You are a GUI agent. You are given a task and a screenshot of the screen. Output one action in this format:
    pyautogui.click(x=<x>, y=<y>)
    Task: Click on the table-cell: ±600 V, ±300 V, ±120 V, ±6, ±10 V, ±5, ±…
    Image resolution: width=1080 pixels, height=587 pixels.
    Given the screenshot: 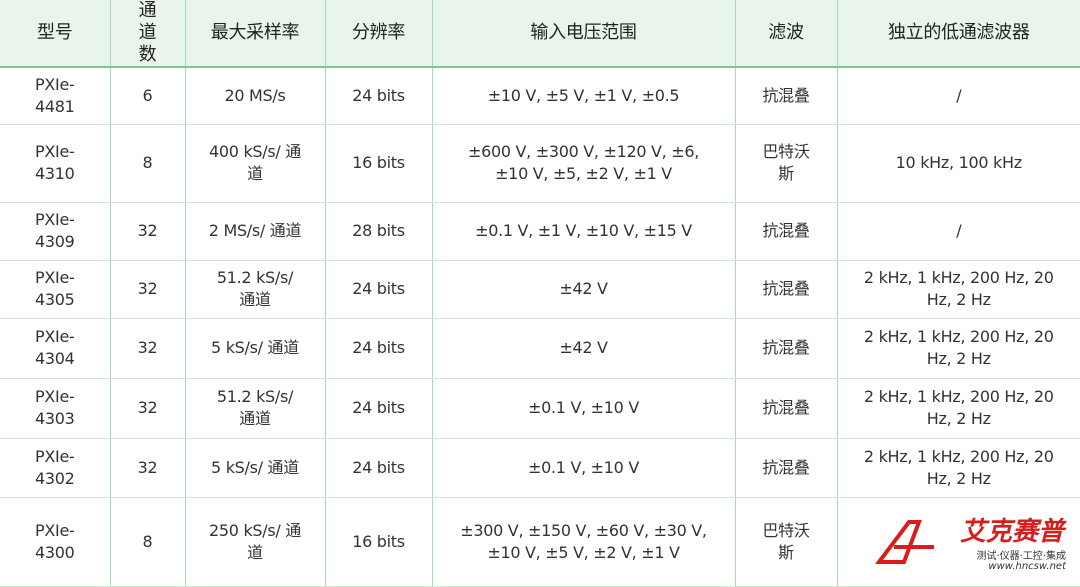 What is the action you would take?
    pyautogui.click(x=583, y=163)
    